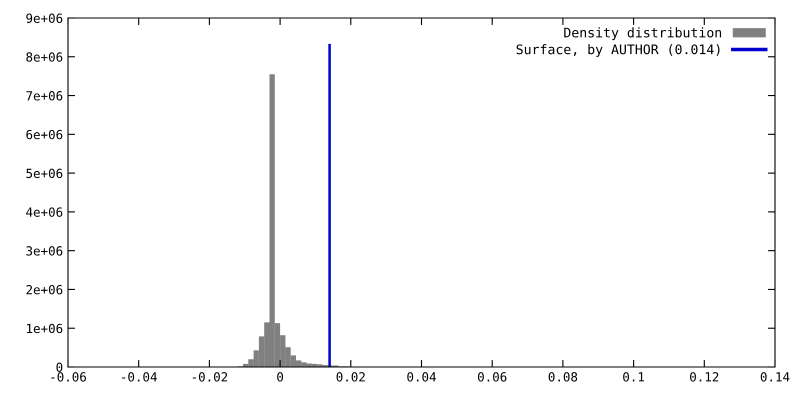 Image resolution: width=800 pixels, height=400 pixels. What do you see at coordinates (704, 377) in the screenshot?
I see `x-tick-label: 0.12` at bounding box center [704, 377].